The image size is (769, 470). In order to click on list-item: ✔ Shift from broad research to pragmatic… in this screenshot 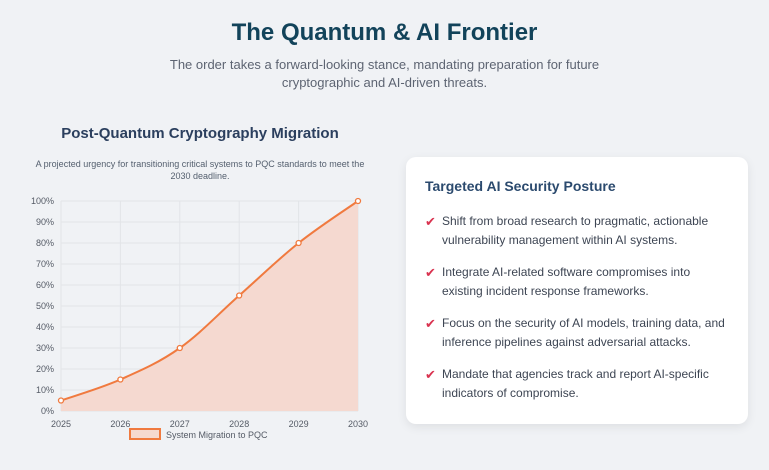, I will do `click(576, 230)`.